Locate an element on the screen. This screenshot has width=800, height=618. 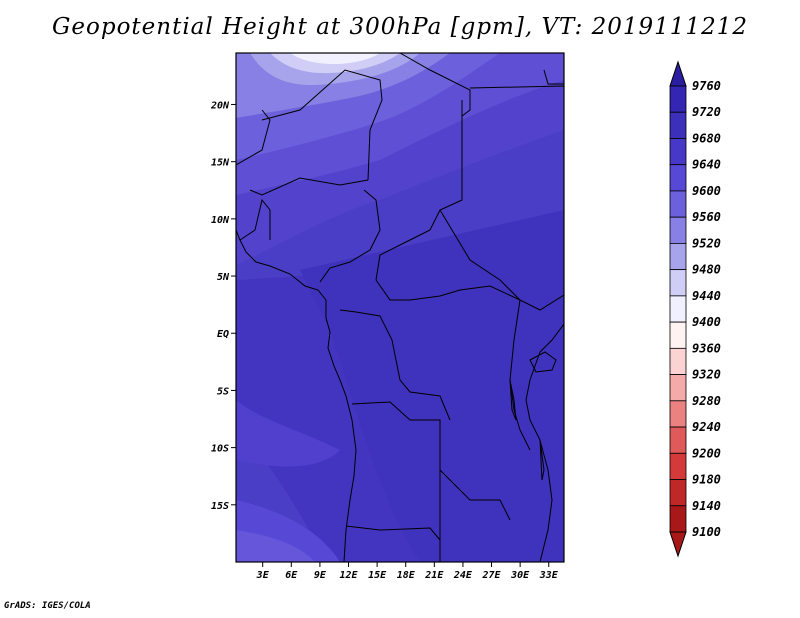
lon-tick-label: 27E is located at coordinates (492, 575).